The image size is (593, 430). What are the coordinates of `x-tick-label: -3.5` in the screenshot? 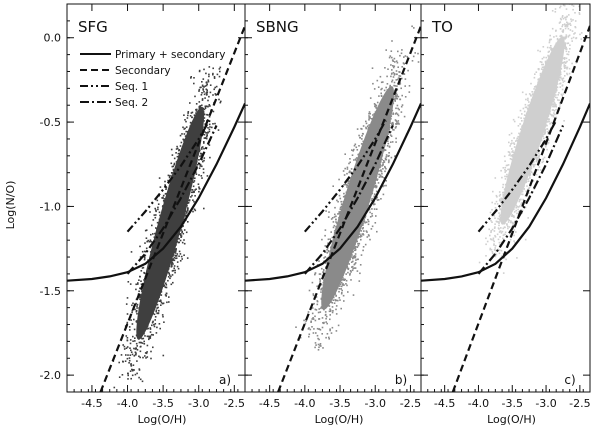 It's located at (162, 403).